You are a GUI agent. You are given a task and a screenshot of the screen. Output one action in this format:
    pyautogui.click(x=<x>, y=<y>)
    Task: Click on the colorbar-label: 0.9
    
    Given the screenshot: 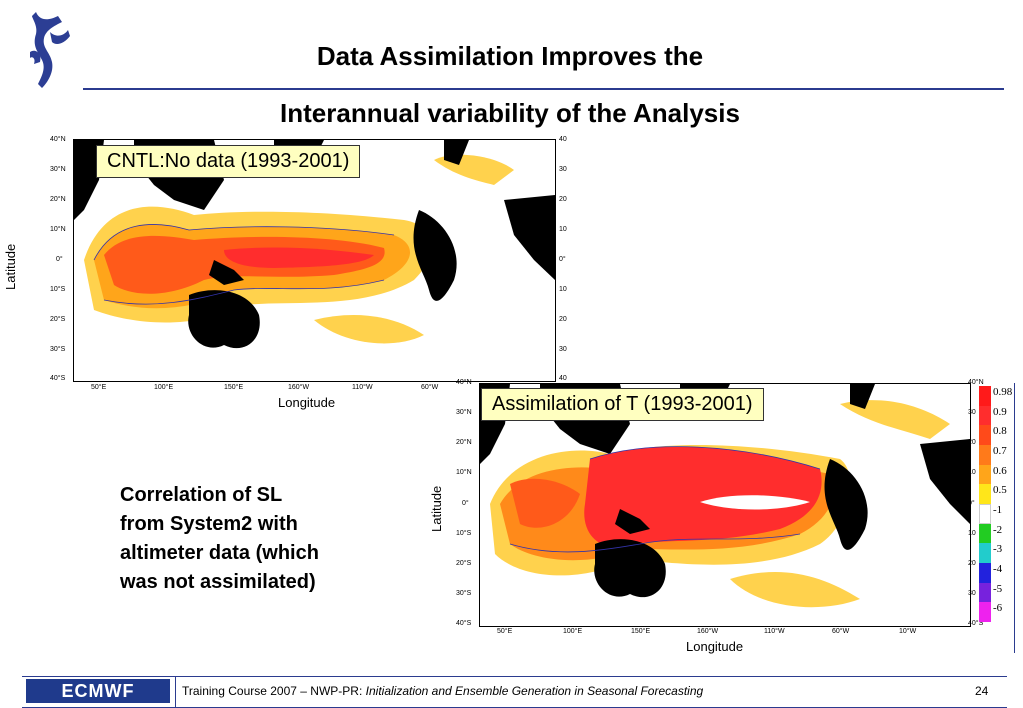 What is the action you would take?
    pyautogui.click(x=1000, y=411)
    